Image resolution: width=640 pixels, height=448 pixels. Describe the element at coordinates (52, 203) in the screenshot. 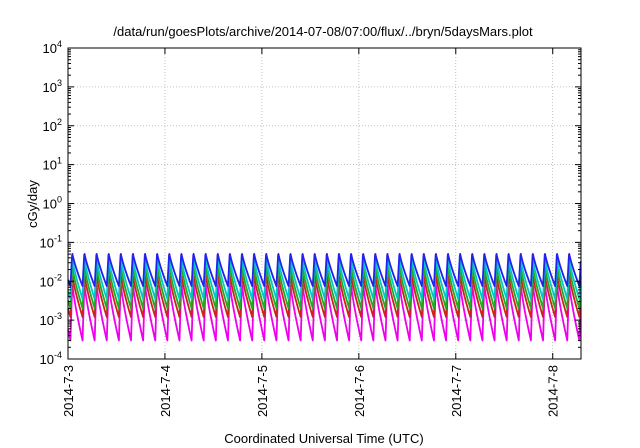

I see `y-tick-label: 10⁰` at that location.